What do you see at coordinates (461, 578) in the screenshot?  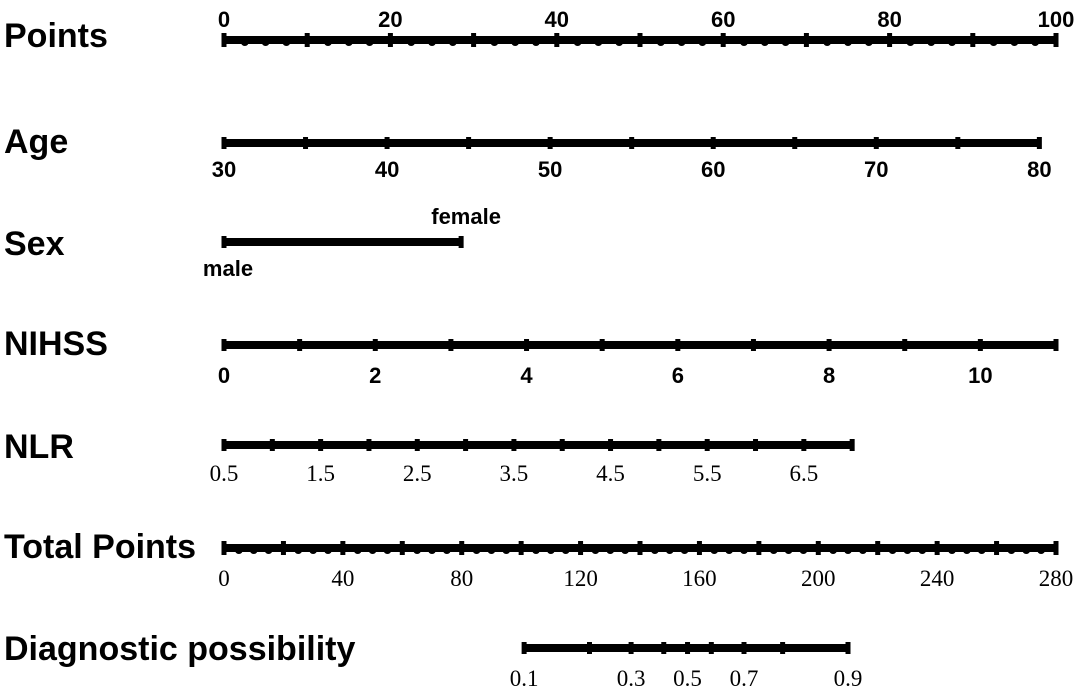 I see `total-points-tick-label: 80` at bounding box center [461, 578].